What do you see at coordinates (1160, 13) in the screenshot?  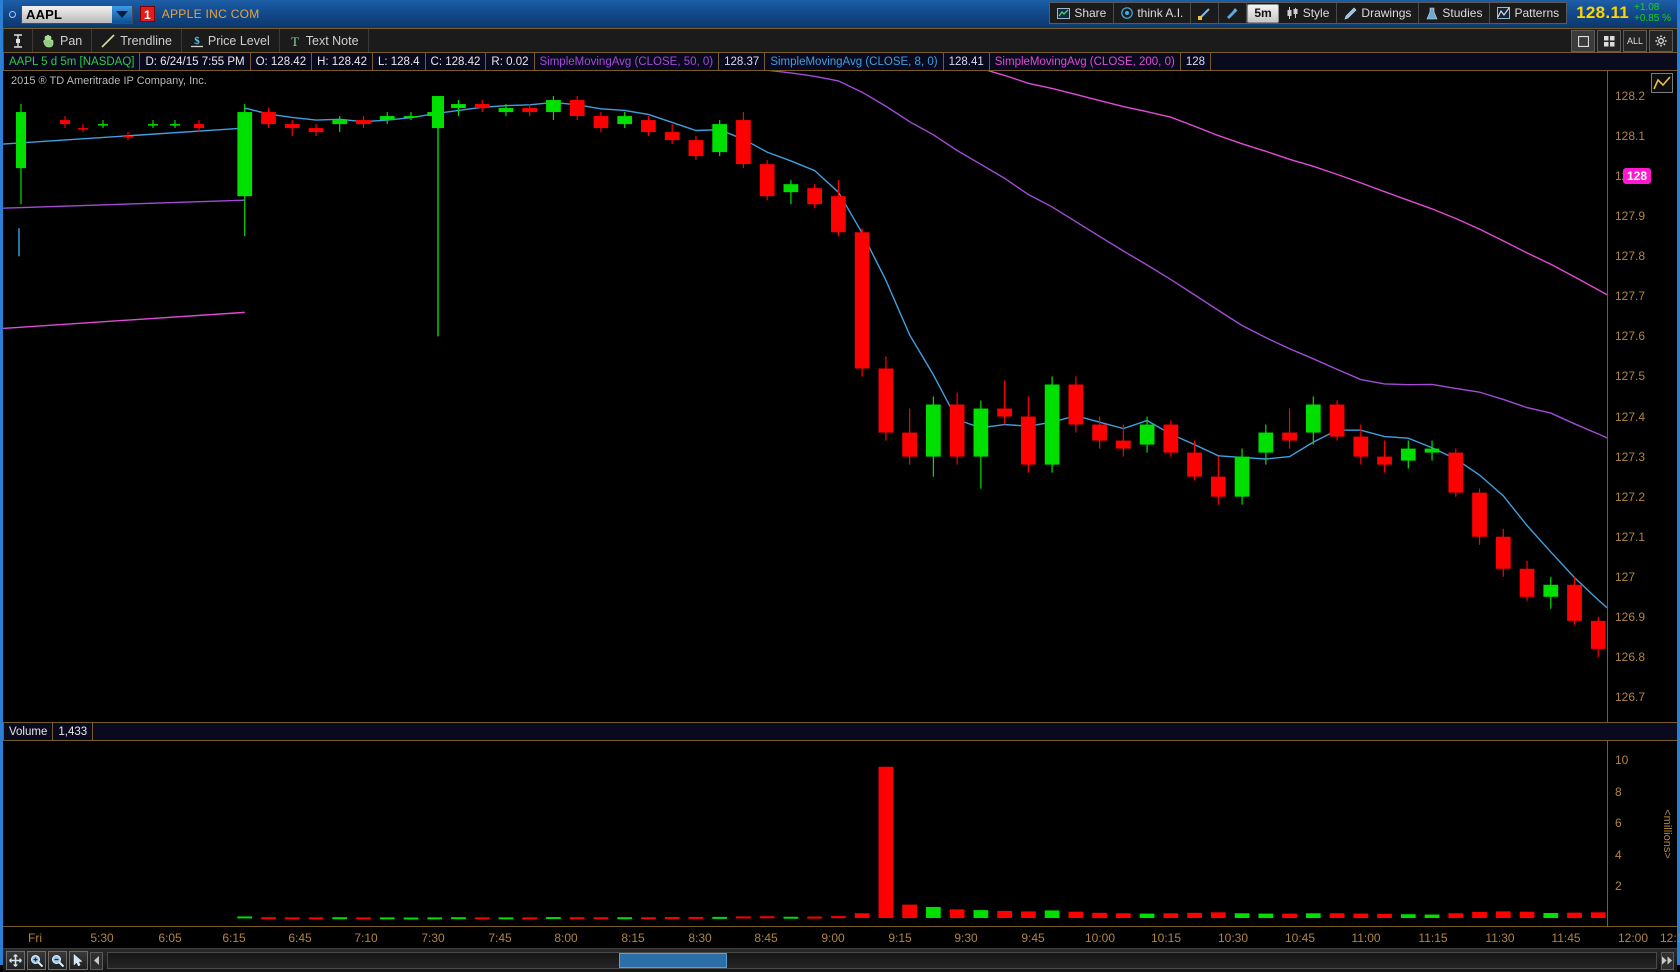 I see `think-ai-label: think A.I.` at bounding box center [1160, 13].